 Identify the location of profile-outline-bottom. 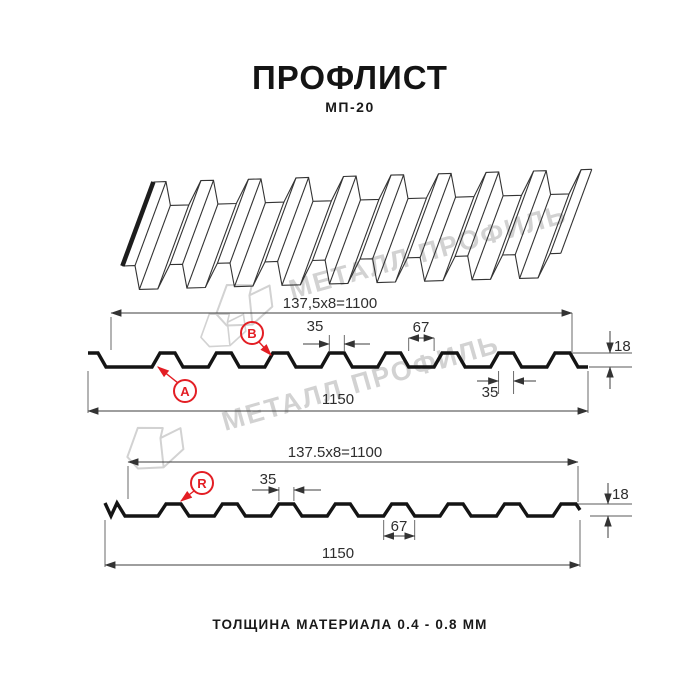
(342, 510).